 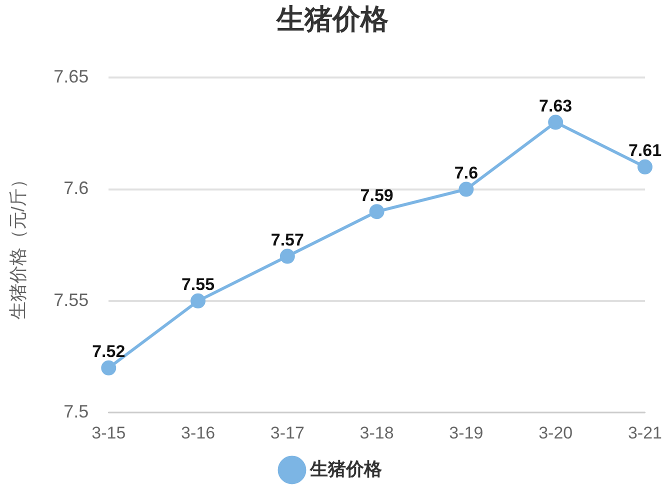 I want to click on x-tick-label: 3-18, so click(x=377, y=432).